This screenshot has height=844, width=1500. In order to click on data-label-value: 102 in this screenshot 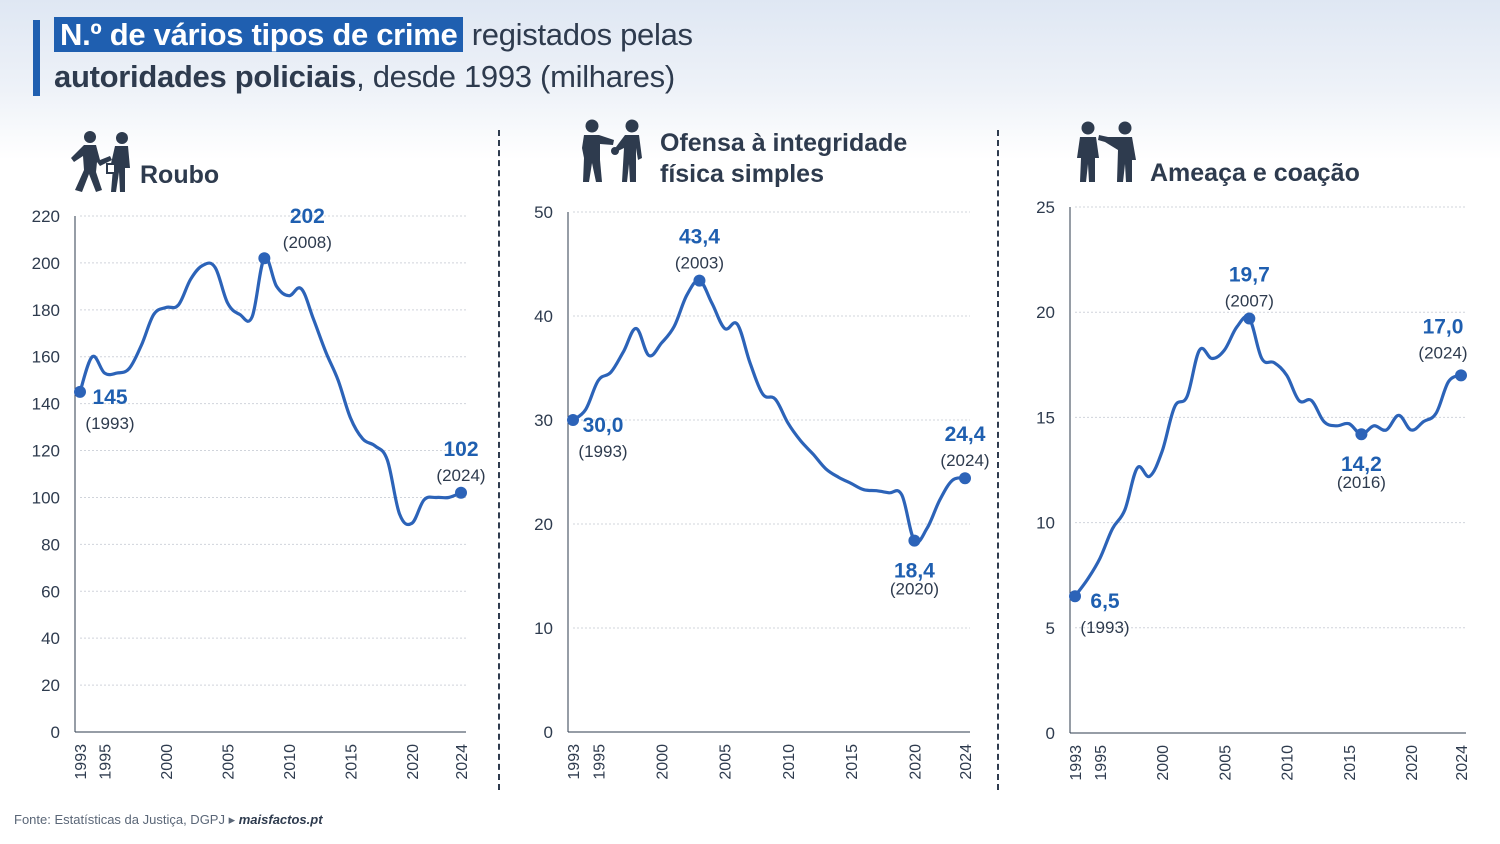, I will do `click(460, 449)`.